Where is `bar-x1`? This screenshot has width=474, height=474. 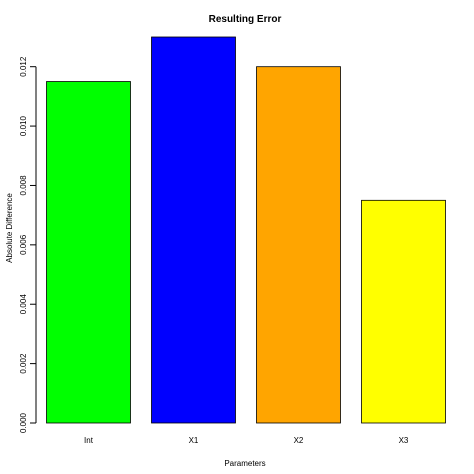 bar-x1 is located at coordinates (193, 230).